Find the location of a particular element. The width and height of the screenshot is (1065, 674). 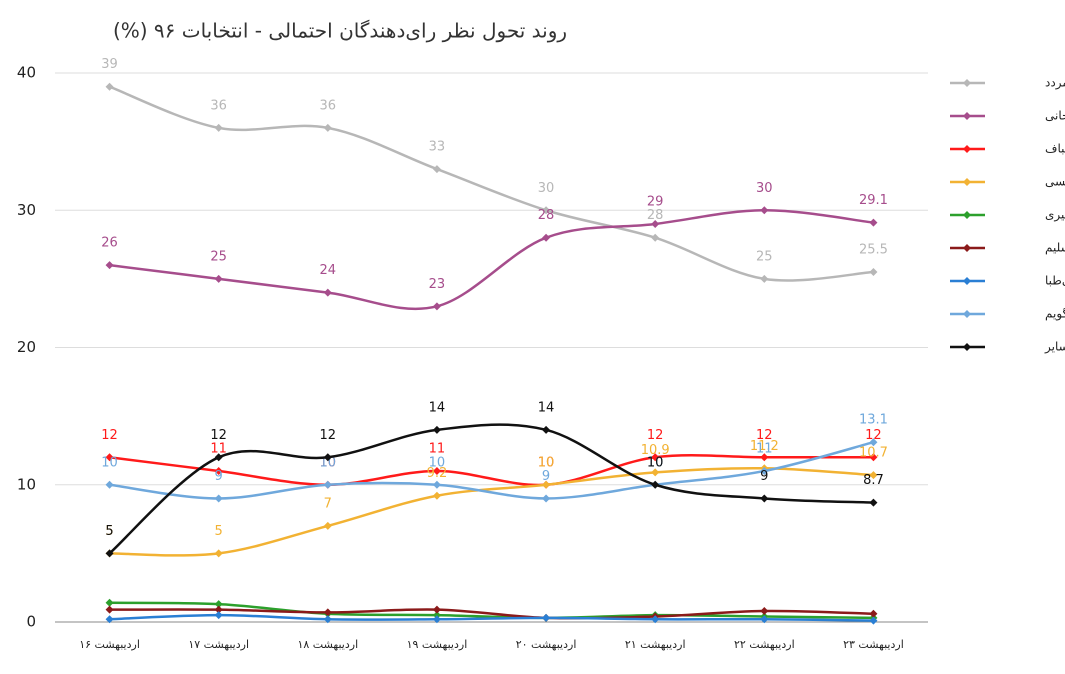

data-label: 29.1 is located at coordinates (873, 200).